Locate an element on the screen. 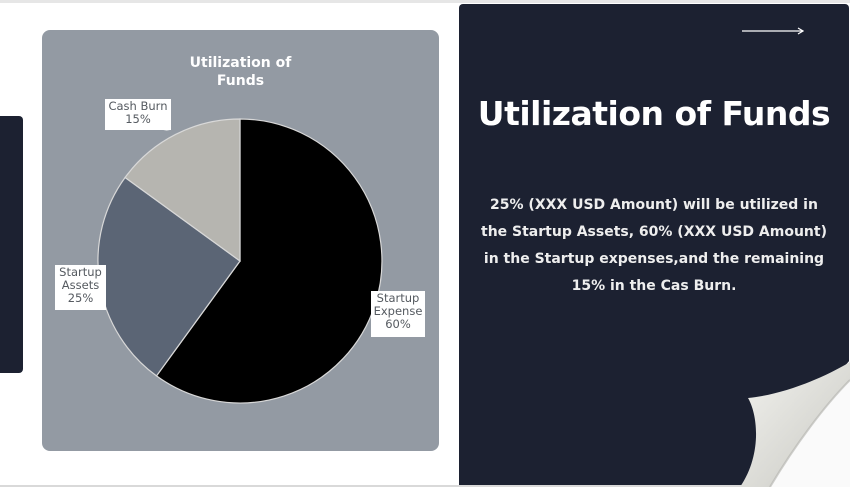 Image resolution: width=850 pixels, height=487 pixels. label-startup-assets-name1: Startup is located at coordinates (80, 272).